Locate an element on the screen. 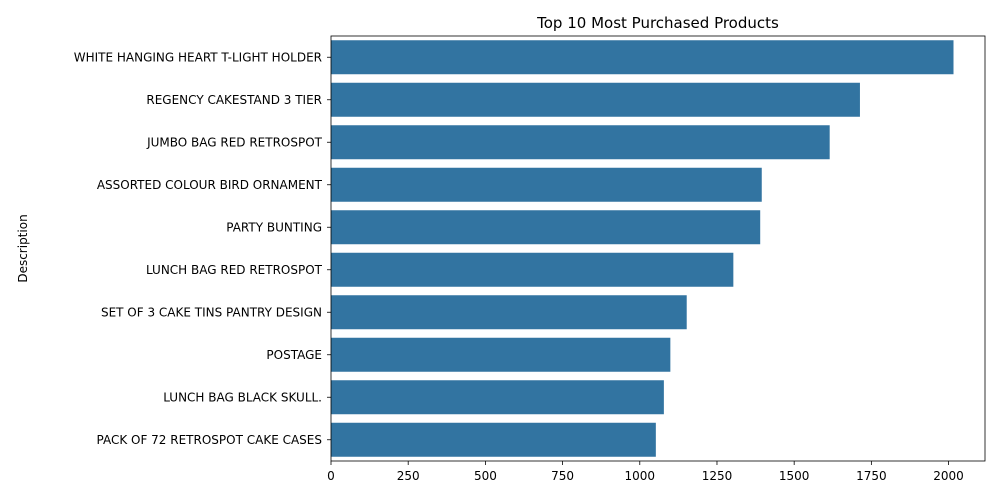  x-axis: 0 250 500 750 1000 1250 1500 1750 2000 is located at coordinates (645, 472).